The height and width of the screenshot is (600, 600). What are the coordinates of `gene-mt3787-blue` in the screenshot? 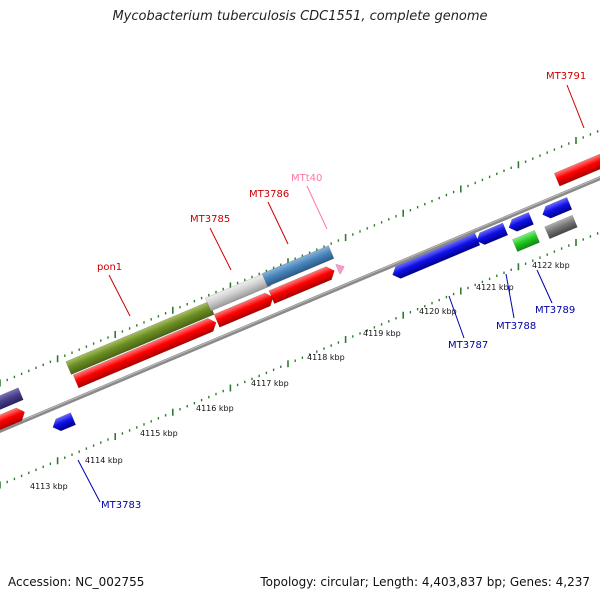 It's located at (435, 256).